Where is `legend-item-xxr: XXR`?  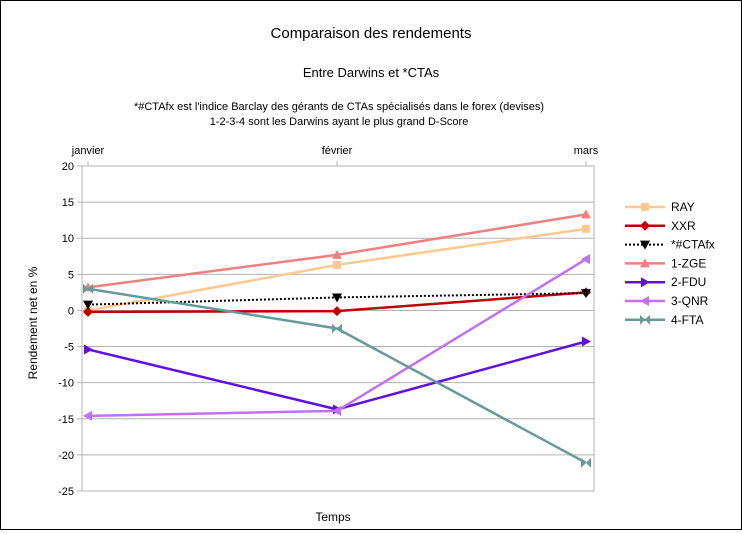
legend-item-xxr: XXR is located at coordinates (660, 226).